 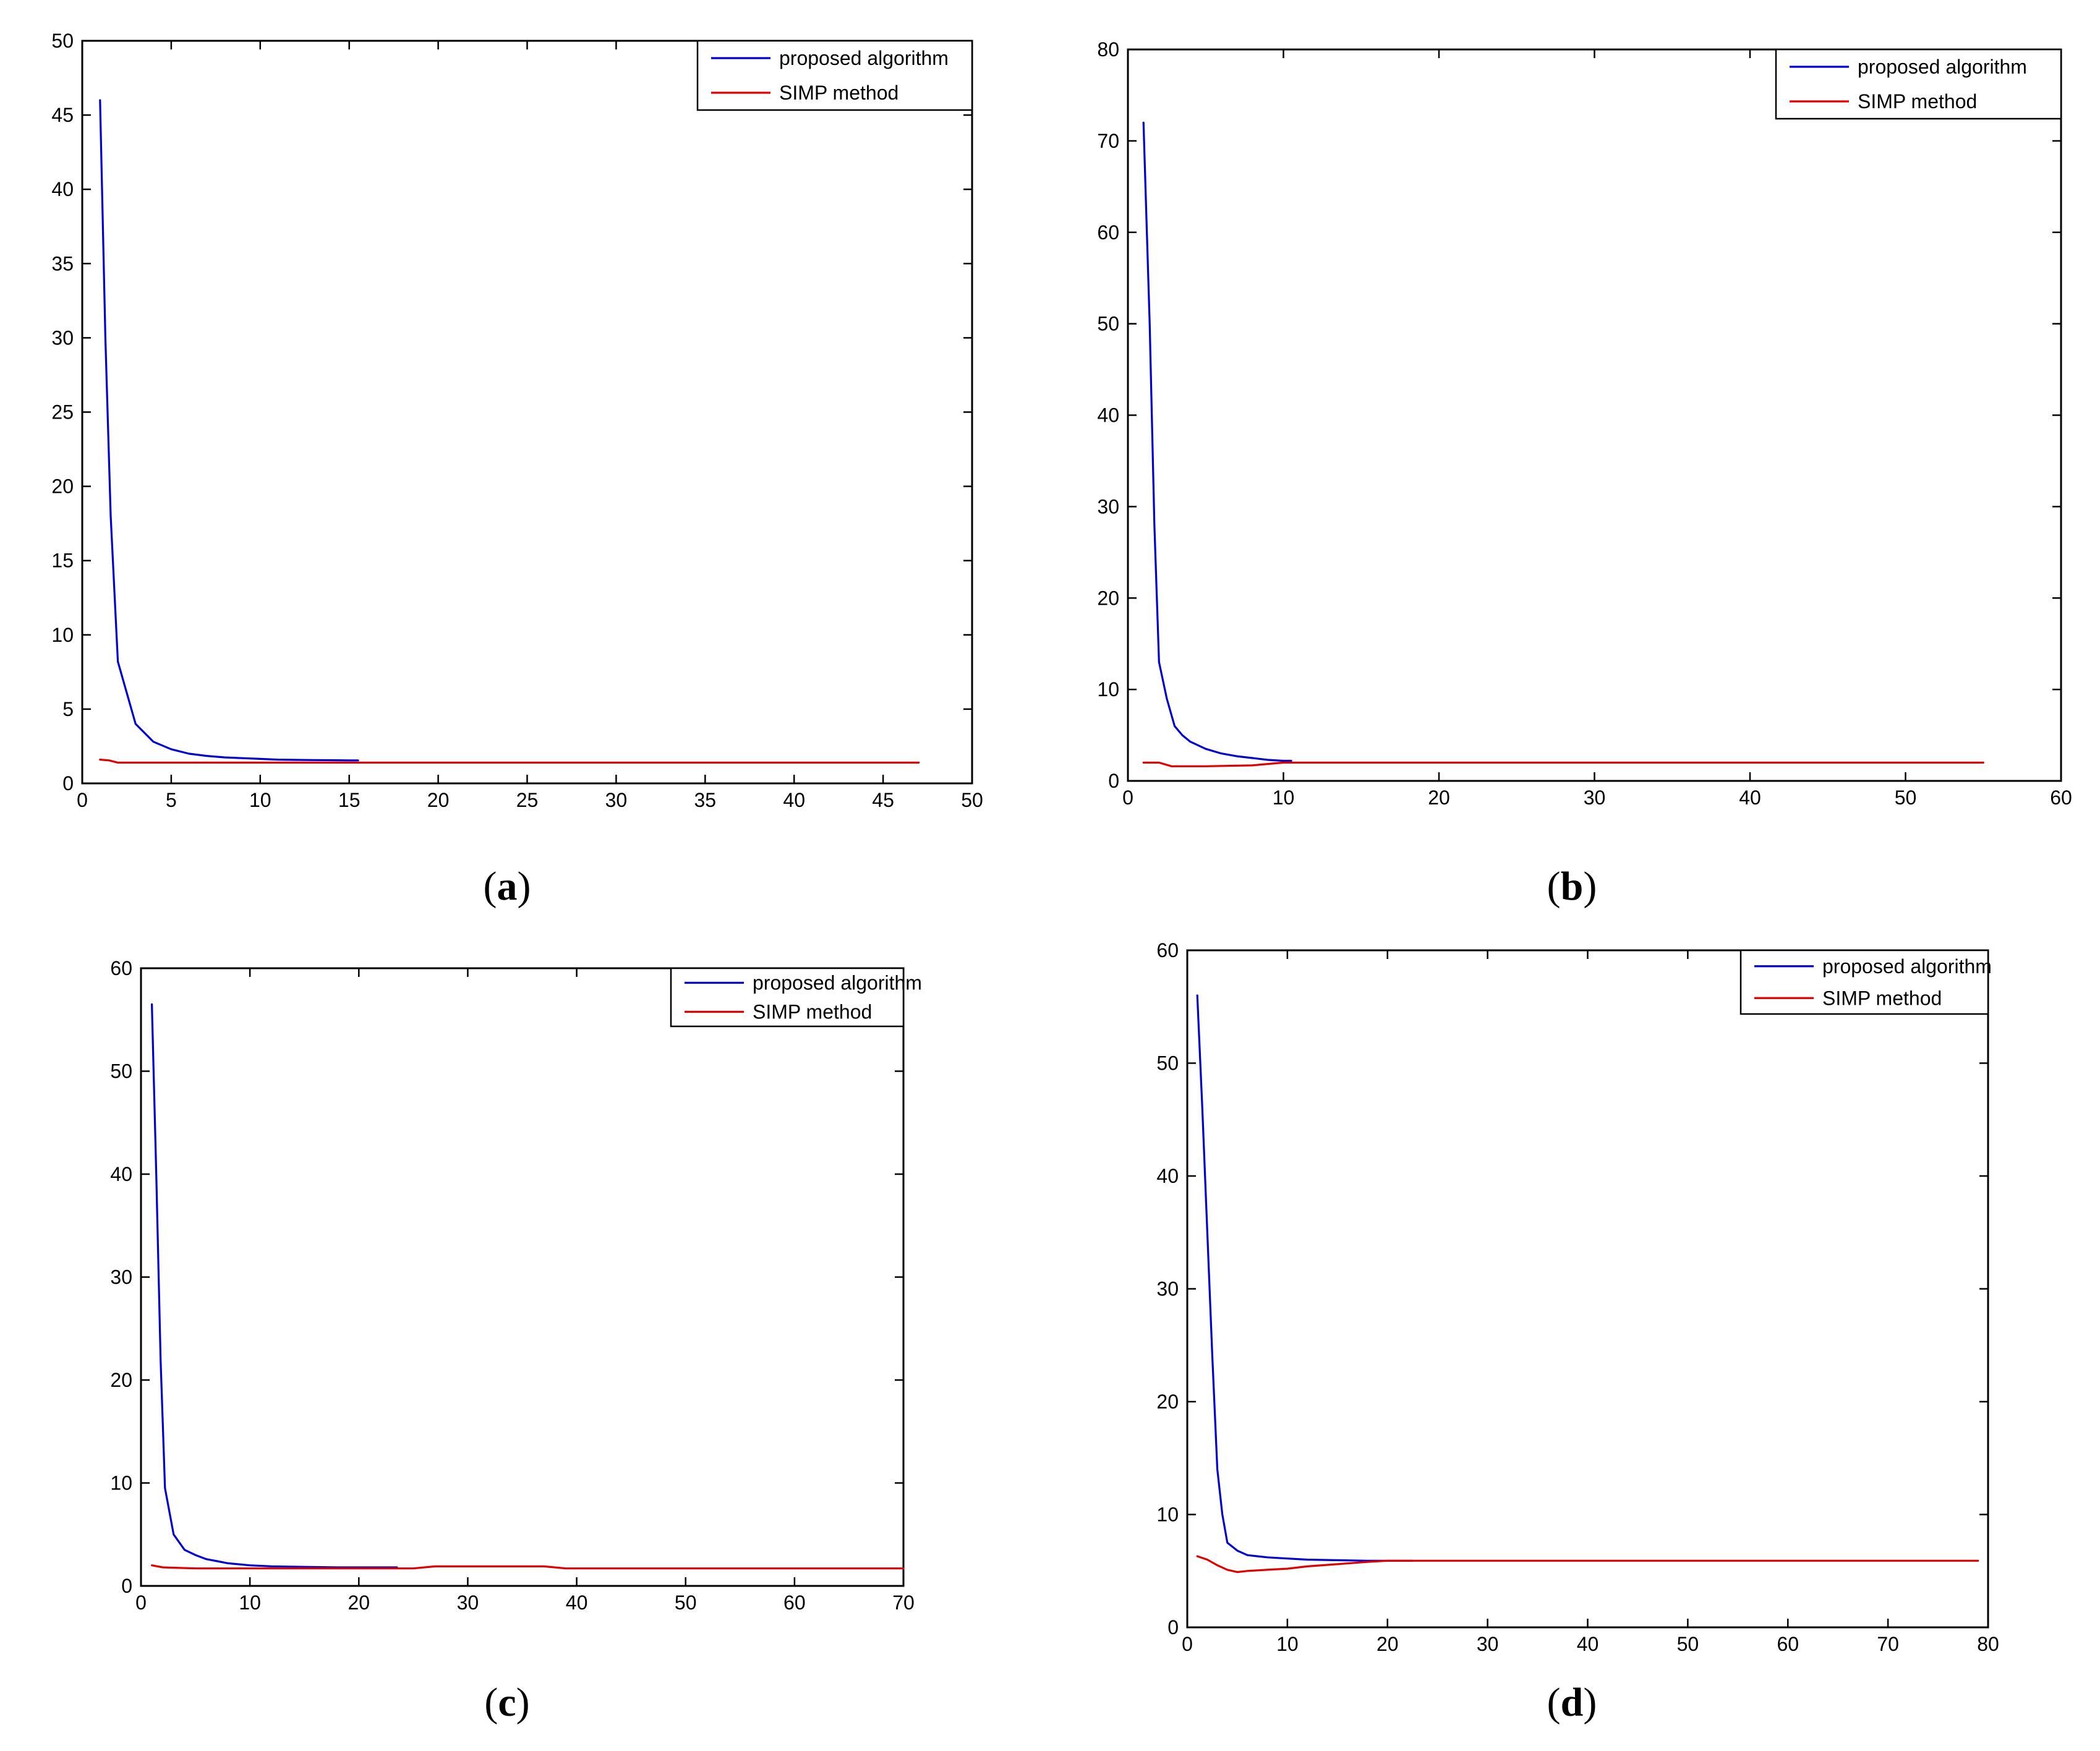 I want to click on x-tick-label: 25, so click(x=527, y=800).